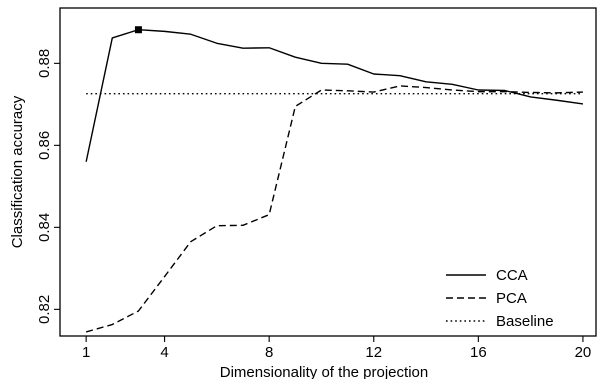 The image size is (602, 379). Describe the element at coordinates (269, 352) in the screenshot. I see `x-tick-label-8: 8` at that location.